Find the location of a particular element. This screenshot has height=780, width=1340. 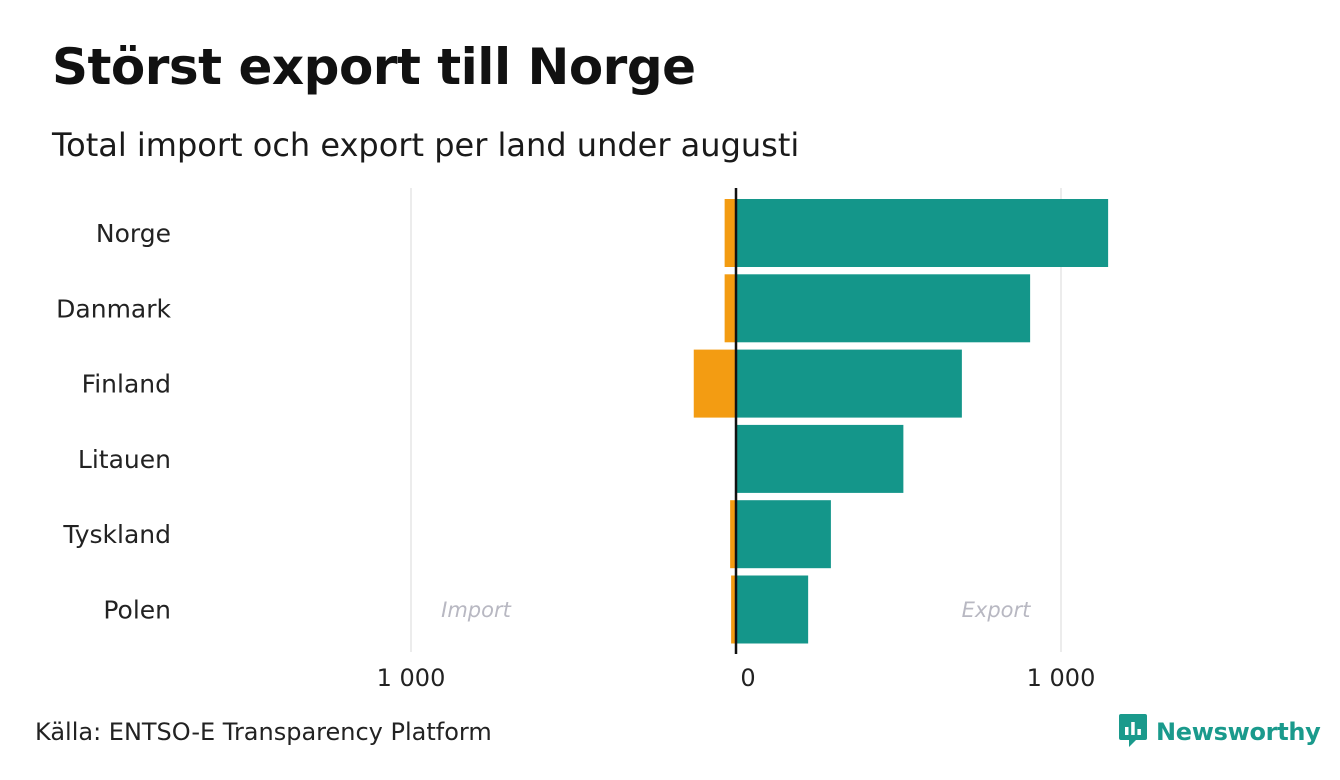

brand-logo: Newsworthy is located at coordinates (1219, 732).